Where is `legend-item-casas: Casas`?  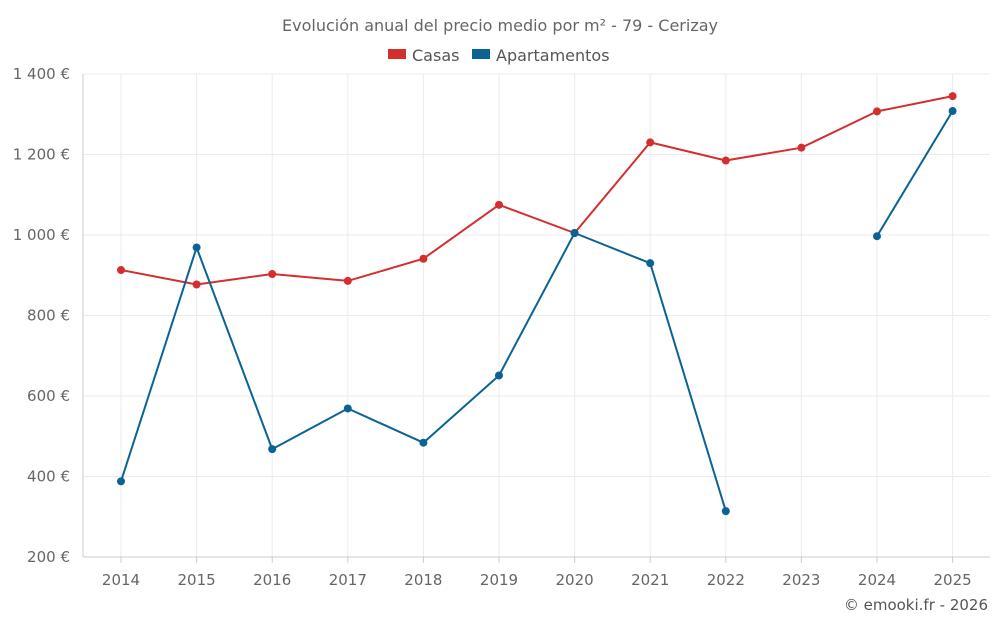 legend-item-casas: Casas is located at coordinates (423, 55).